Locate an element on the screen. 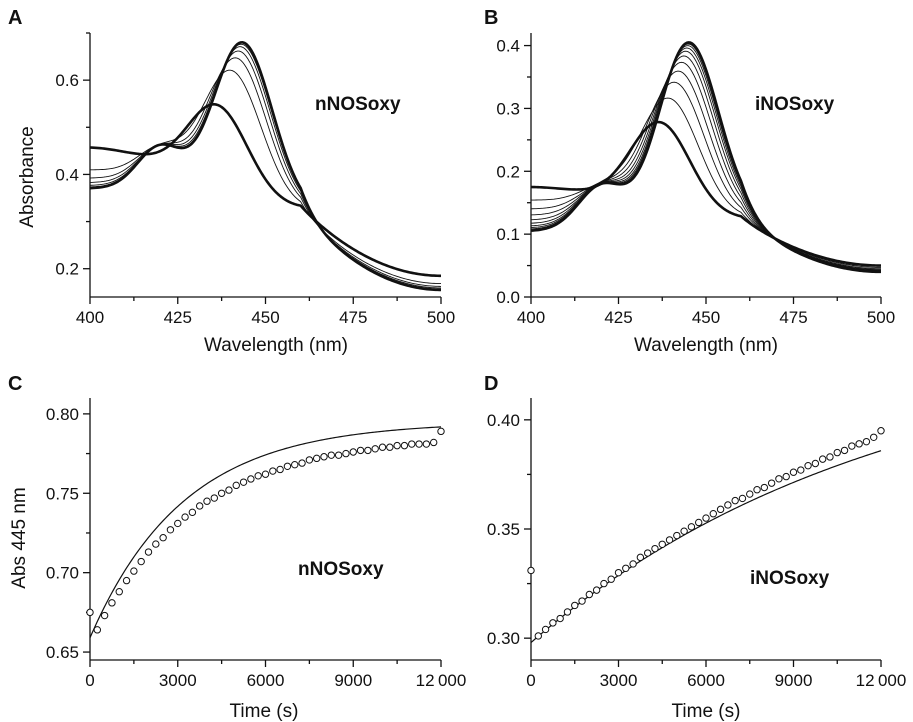 Image resolution: width=913 pixels, height=722 pixels. panel-c-y-tick-label: 0.65 is located at coordinates (62, 652).